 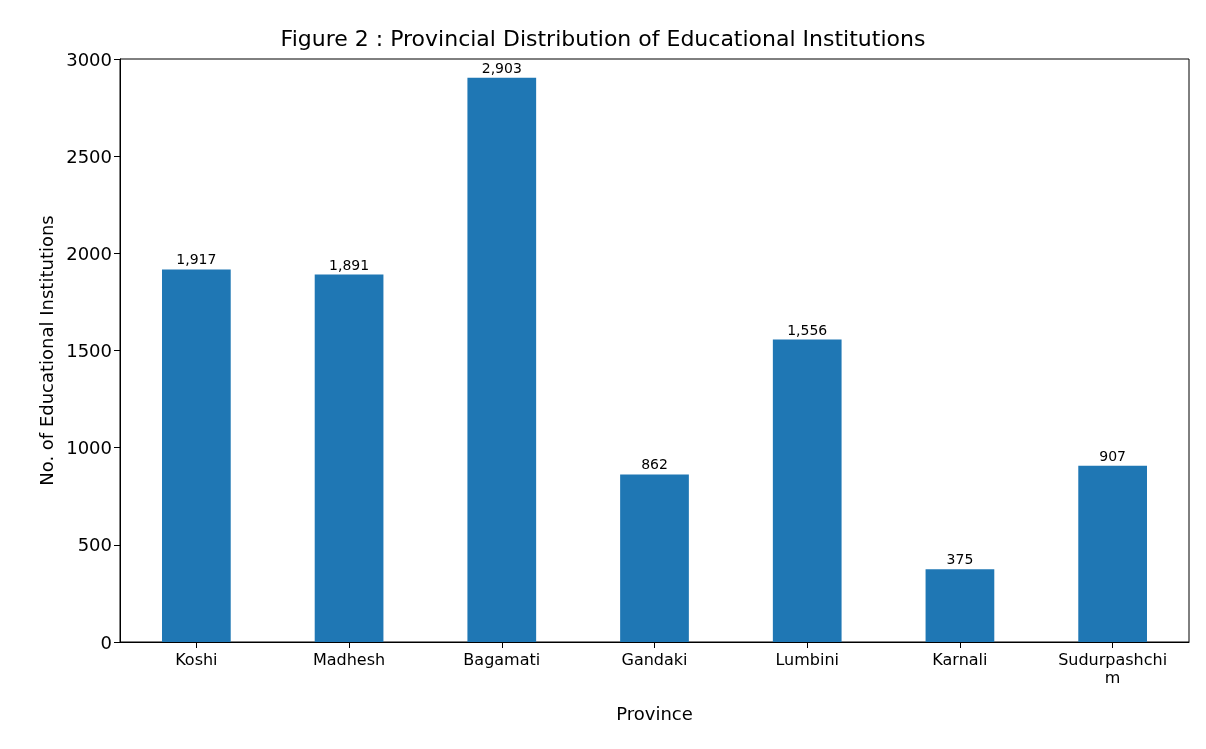 What do you see at coordinates (196, 259) in the screenshot?
I see `data-label: 1,917` at bounding box center [196, 259].